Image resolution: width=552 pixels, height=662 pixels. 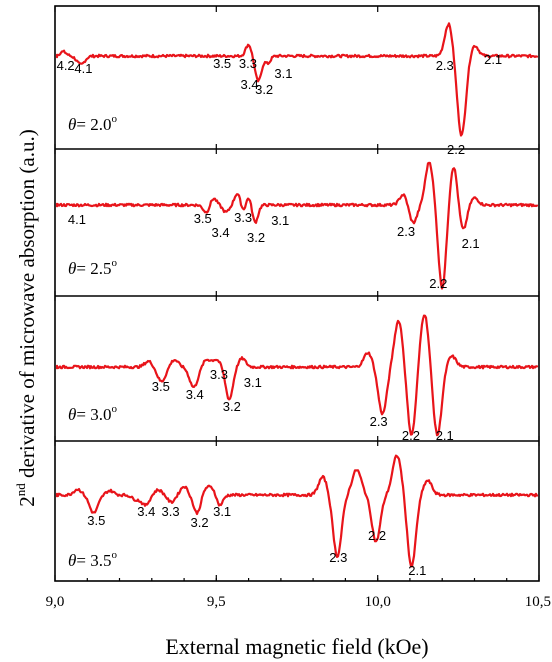 What do you see at coordinates (66, 65) in the screenshot?
I see `peak-label: 4.2` at bounding box center [66, 65].